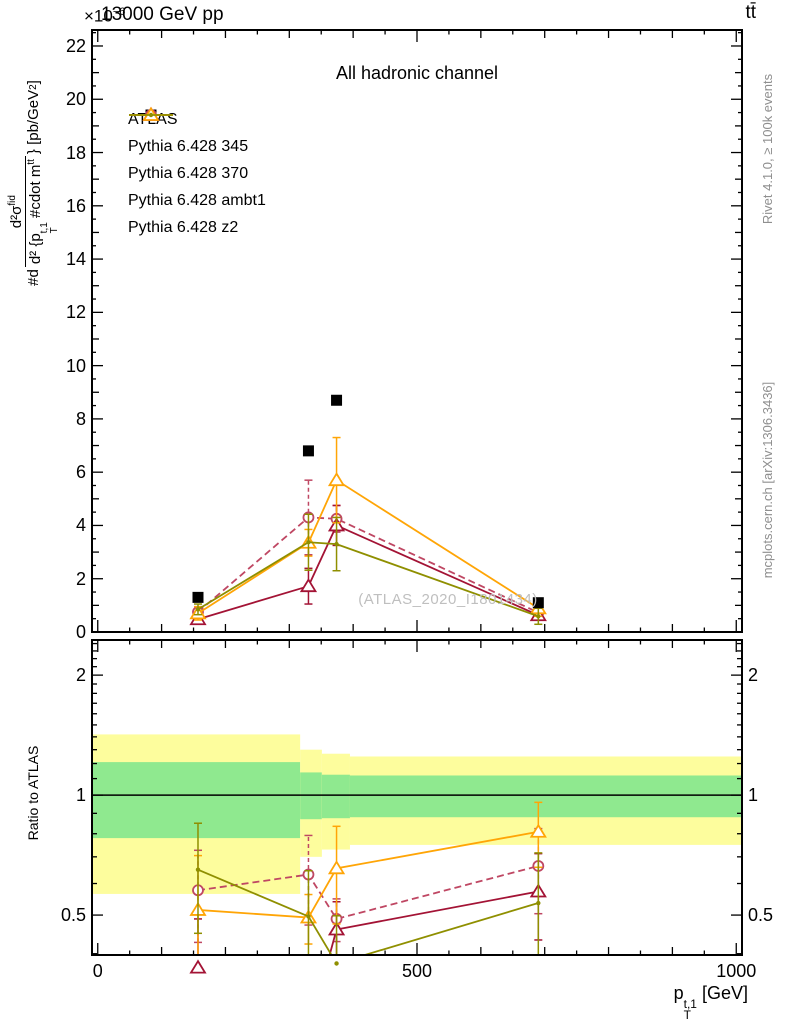 Image resolution: width=786 pixels, height=1024 pixels. I want to click on ylabel-numerator: d²σfid, so click(16, 212).